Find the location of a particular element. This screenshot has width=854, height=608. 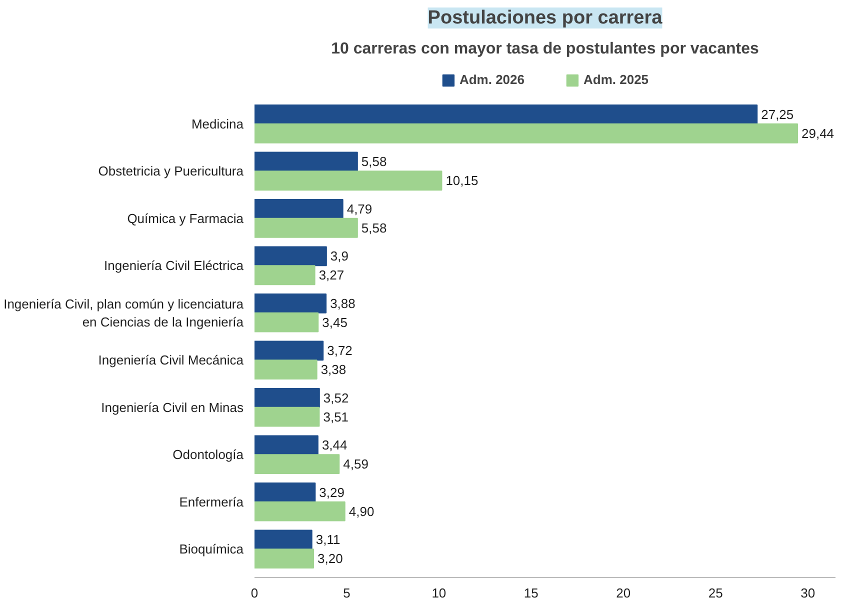

legend-label: Adm. 2026 is located at coordinates (491, 79).